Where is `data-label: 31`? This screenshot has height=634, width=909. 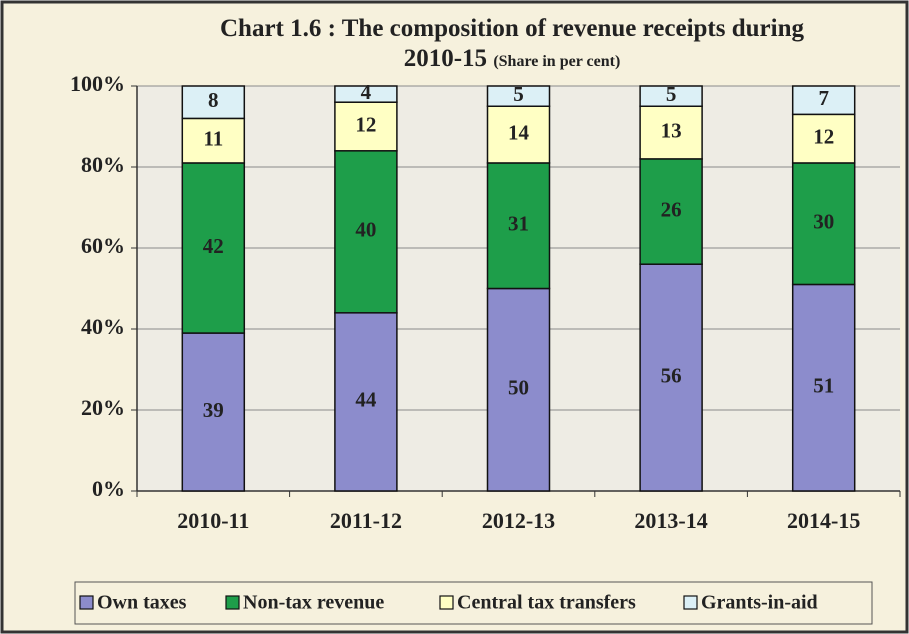
data-label: 31 is located at coordinates (518, 224).